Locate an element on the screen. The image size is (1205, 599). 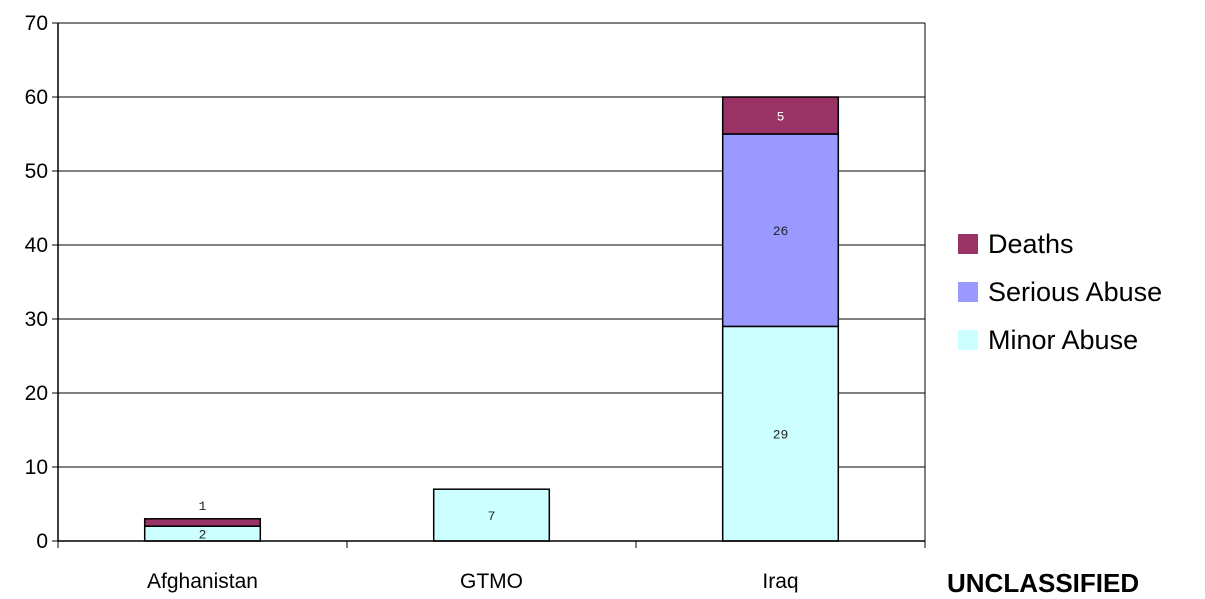
x-category-label: Afghanistan is located at coordinates (202, 581).